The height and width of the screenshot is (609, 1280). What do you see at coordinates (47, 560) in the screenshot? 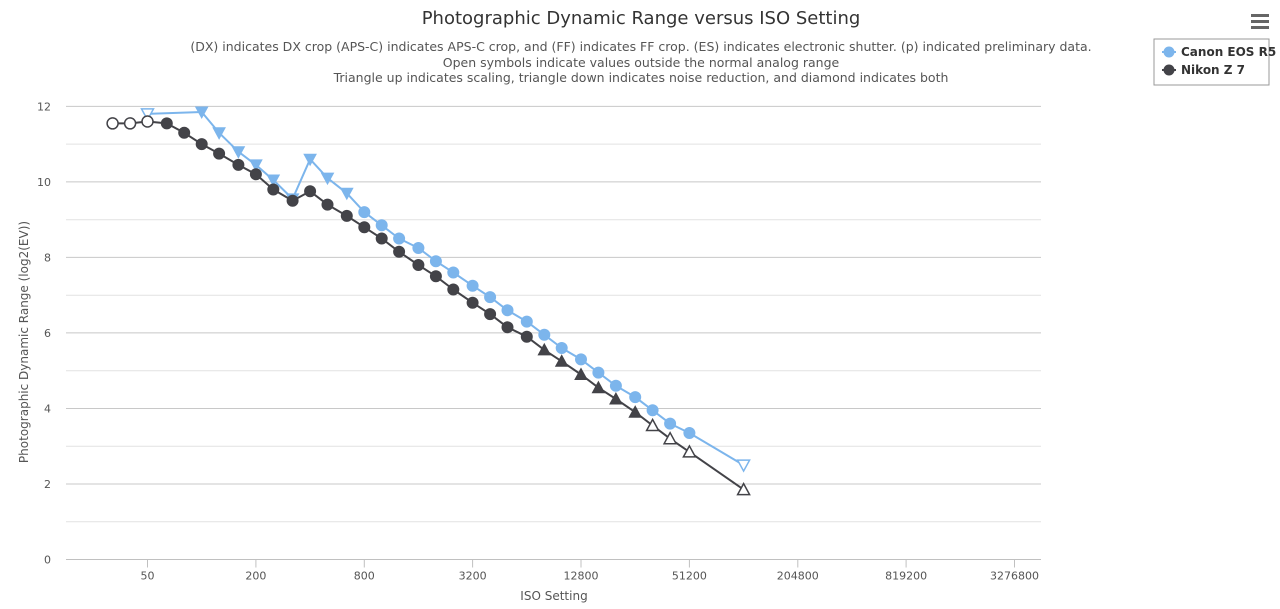
I see `y-tick-label: 0` at bounding box center [47, 560].